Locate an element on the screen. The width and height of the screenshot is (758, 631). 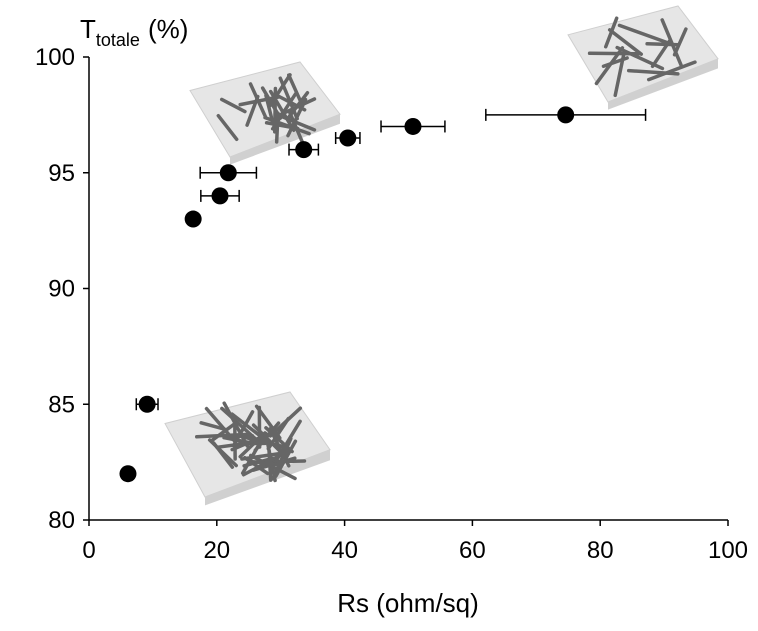
x-tick-label: 80 is located at coordinates (600, 550).